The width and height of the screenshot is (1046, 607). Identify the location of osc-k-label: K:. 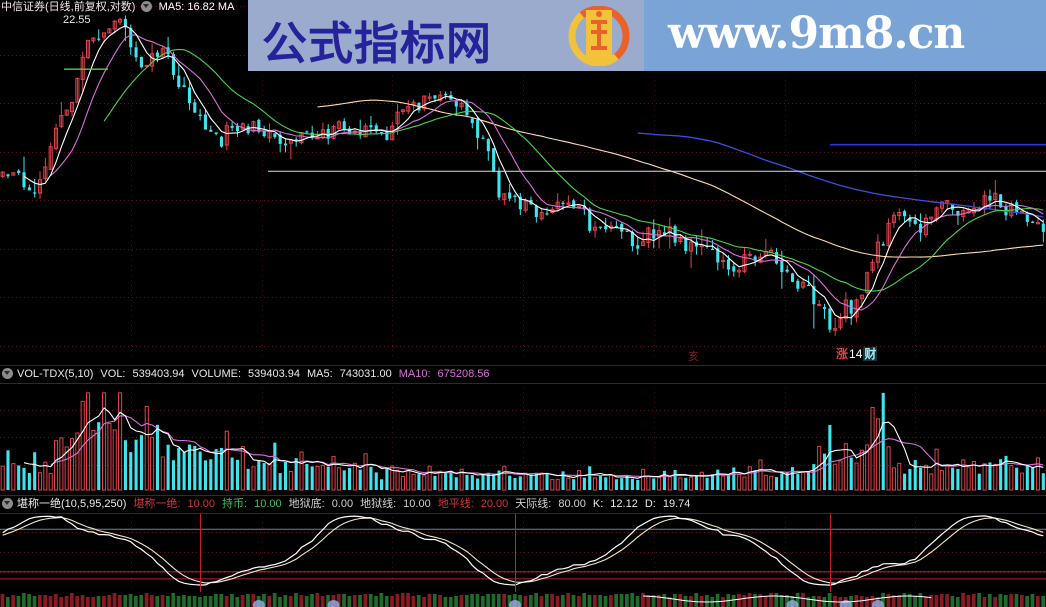
(598, 504).